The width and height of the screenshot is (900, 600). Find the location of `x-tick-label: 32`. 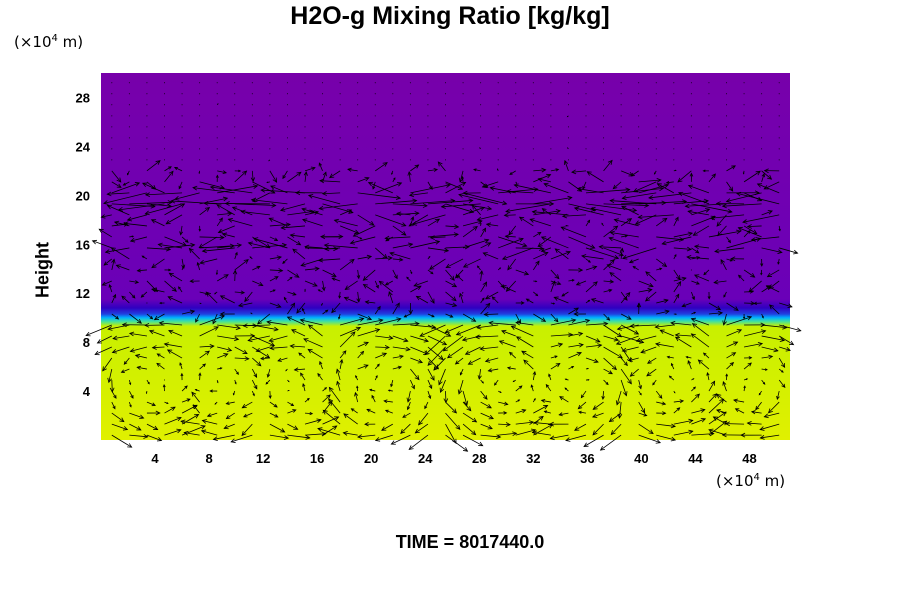

x-tick-label: 32 is located at coordinates (533, 458).